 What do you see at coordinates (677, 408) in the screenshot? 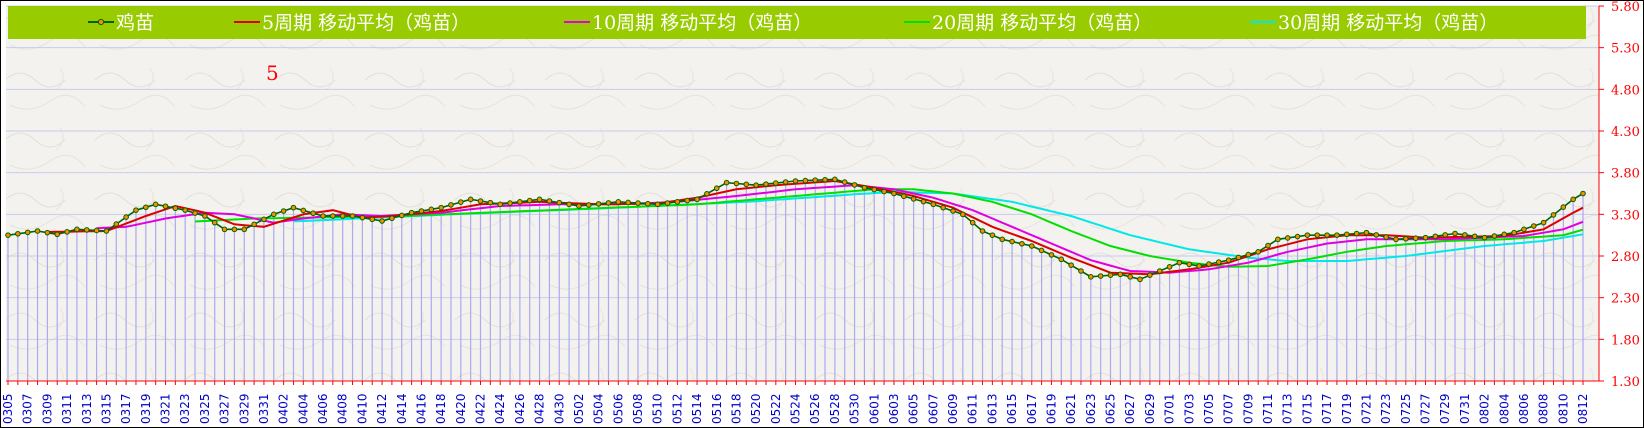
I see `x-tick-label-0512: 0512` at bounding box center [677, 408].